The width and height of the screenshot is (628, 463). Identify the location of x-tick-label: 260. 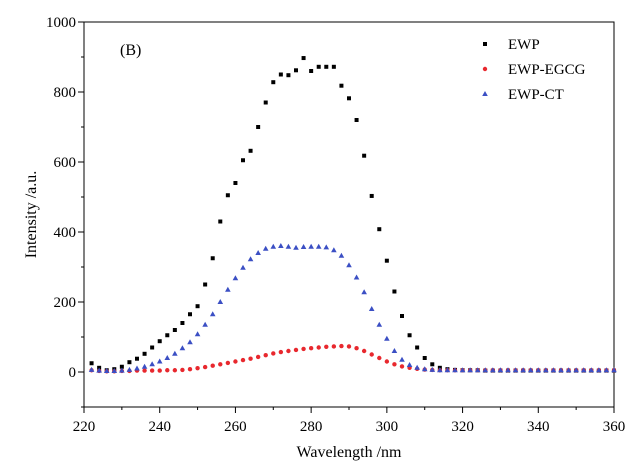
(235, 427).